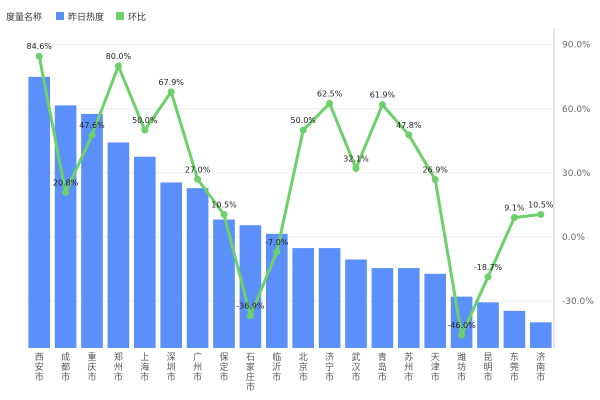 The height and width of the screenshot is (400, 600). I want to click on legend-line-swatch, so click(120, 16).